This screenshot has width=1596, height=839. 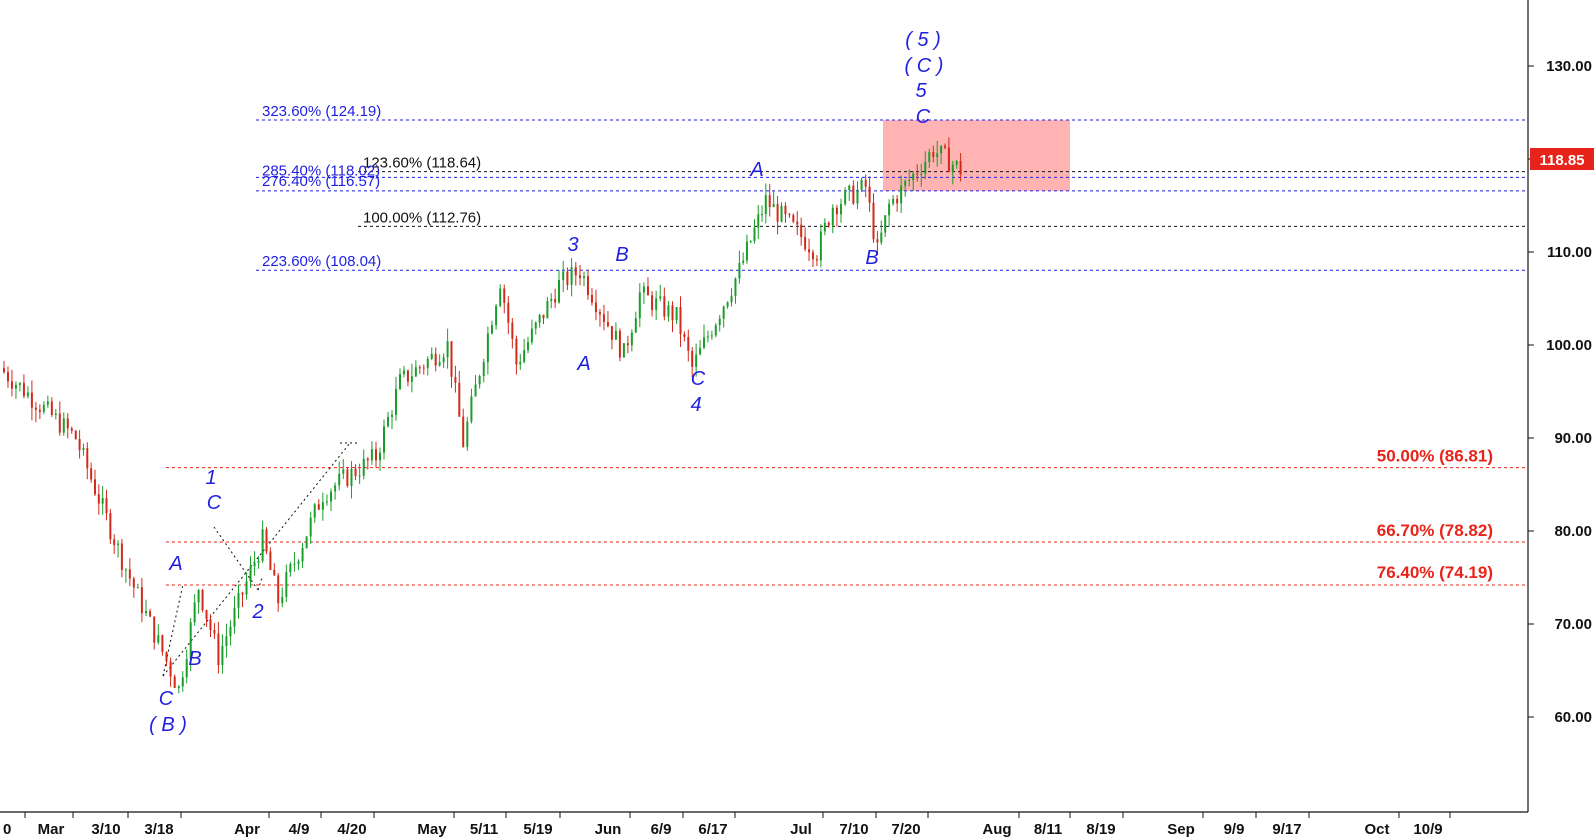 What do you see at coordinates (1569, 252) in the screenshot?
I see `y-tick-label: 110.00` at bounding box center [1569, 252].